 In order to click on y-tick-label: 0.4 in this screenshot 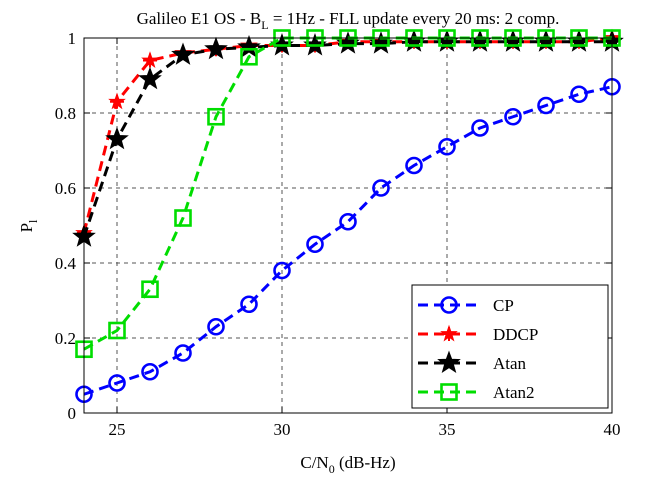, I will do `click(66, 263)`.